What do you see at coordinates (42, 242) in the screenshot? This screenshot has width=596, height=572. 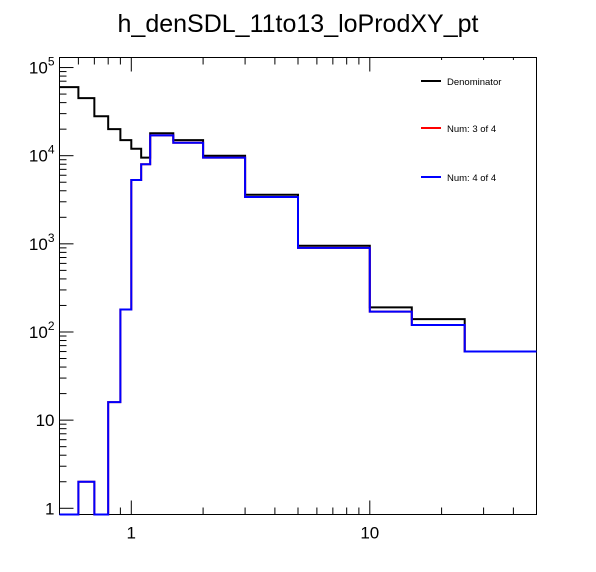 I see `y-tick-label: 10³` at bounding box center [42, 242].